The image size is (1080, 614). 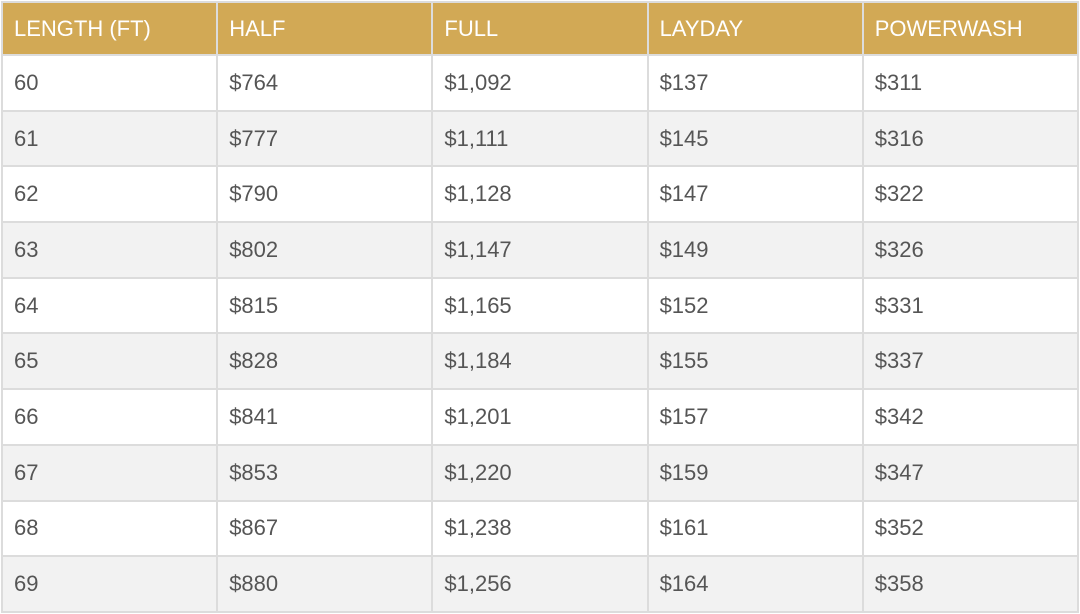 I want to click on table-cell: $867, so click(x=325, y=528).